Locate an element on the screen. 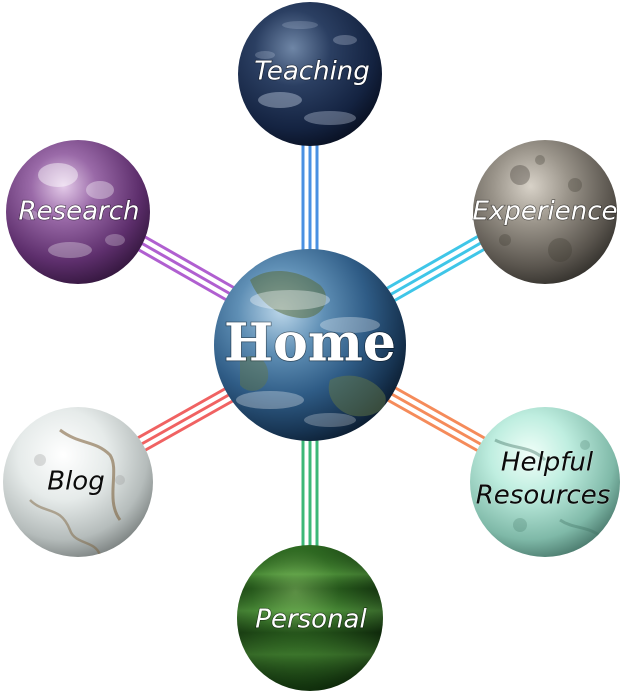  blog-planet-icon is located at coordinates (78, 482).